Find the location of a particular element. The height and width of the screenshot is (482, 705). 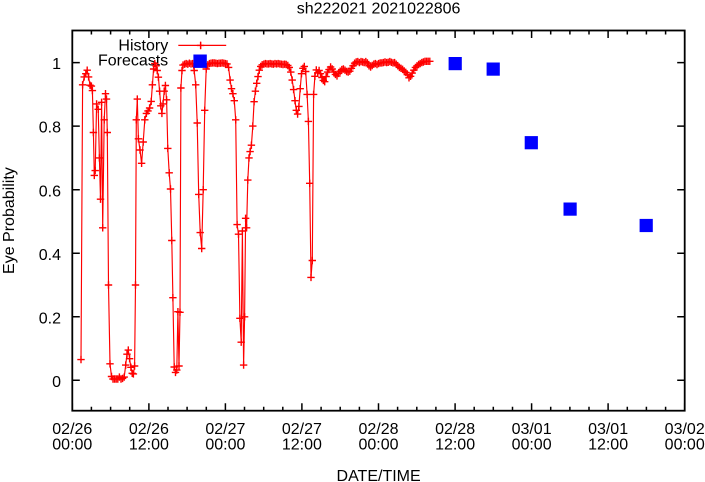

svg-text: Eye Probability is located at coordinates (9, 220).